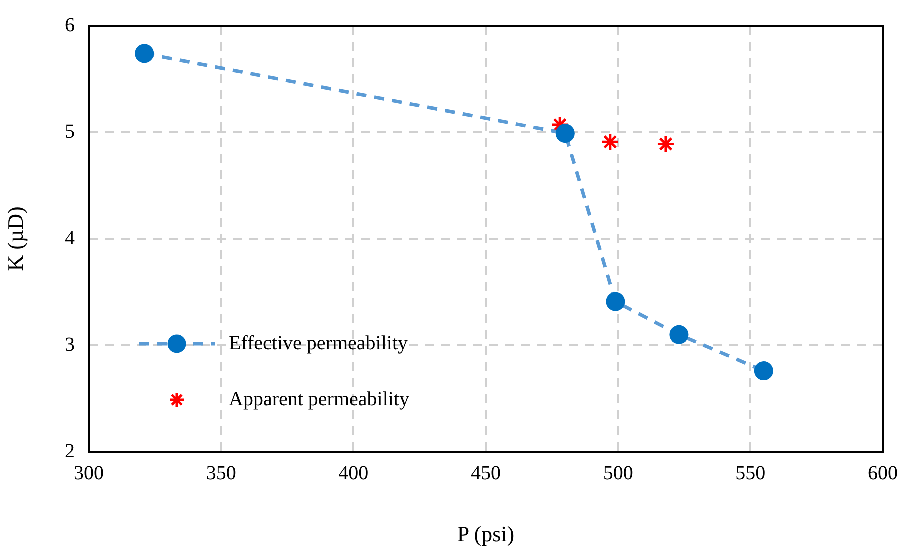  What do you see at coordinates (618, 473) in the screenshot?
I see `x-tick-label: 500` at bounding box center [618, 473].